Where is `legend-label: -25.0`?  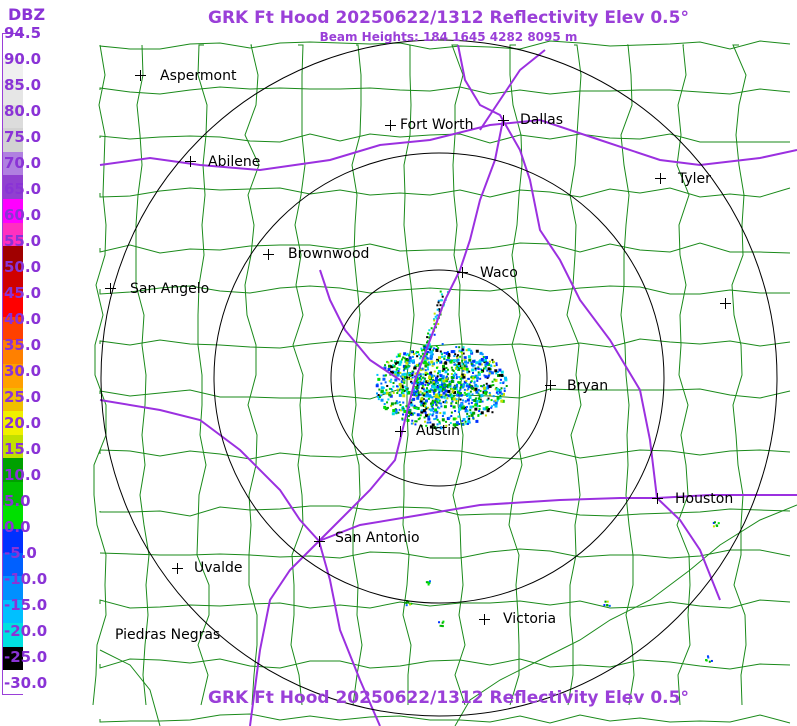
legend-label: -25.0 is located at coordinates (26, 657).